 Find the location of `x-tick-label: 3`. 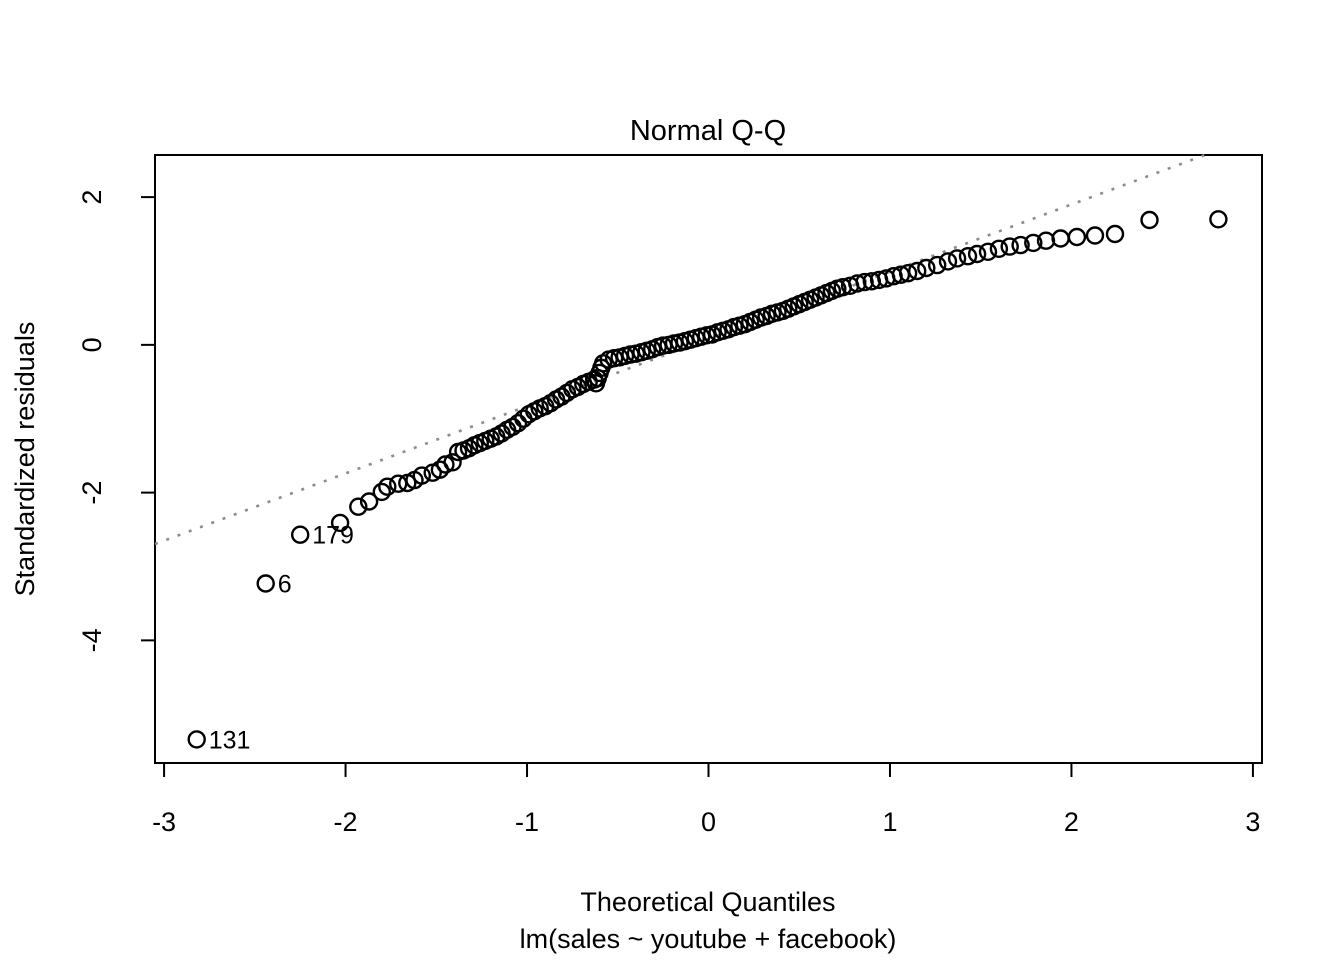

x-tick-label: 3 is located at coordinates (1252, 822).